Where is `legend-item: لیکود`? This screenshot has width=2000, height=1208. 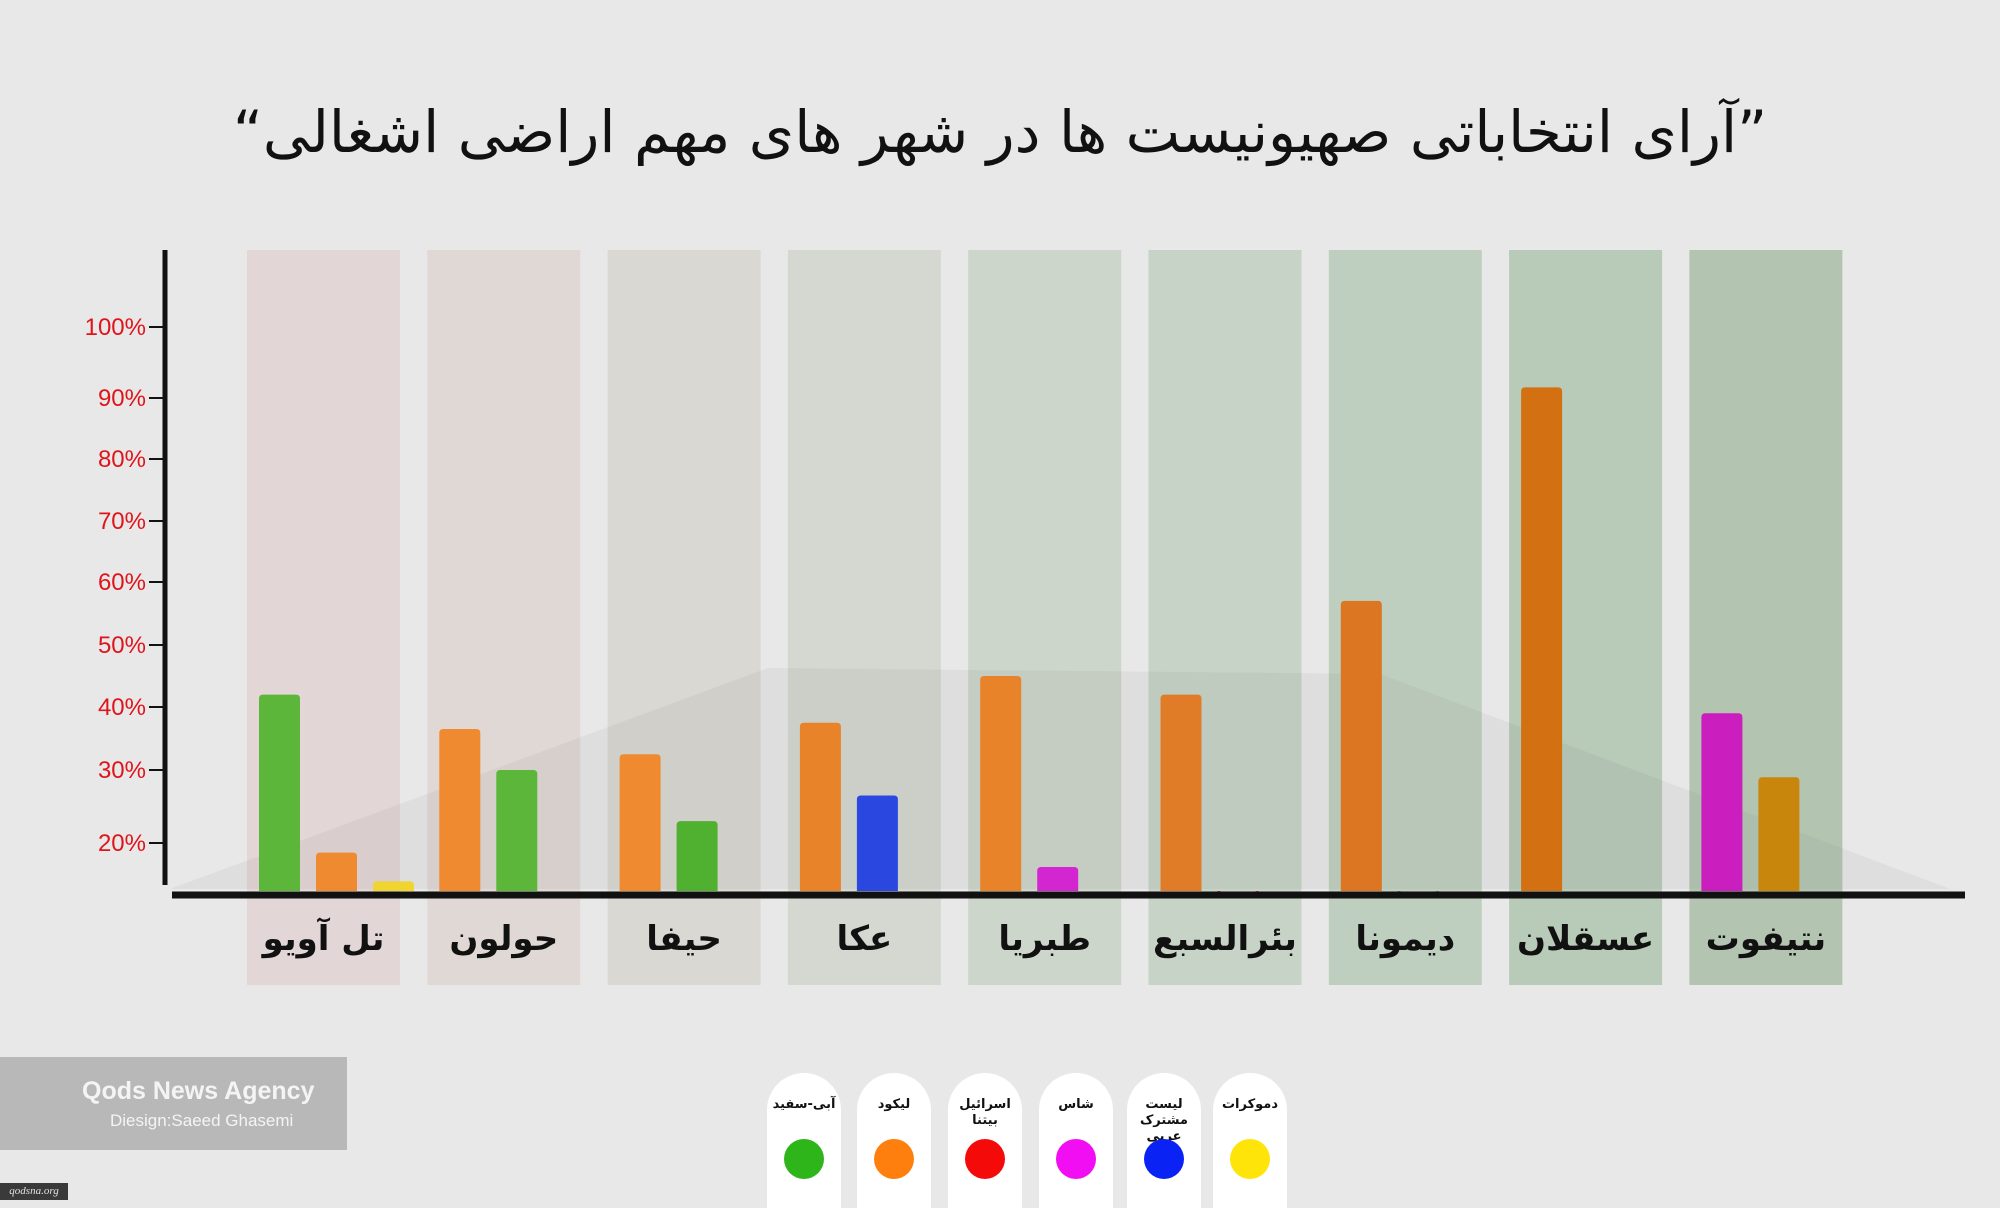
legend-item: لیکود is located at coordinates (894, 1140).